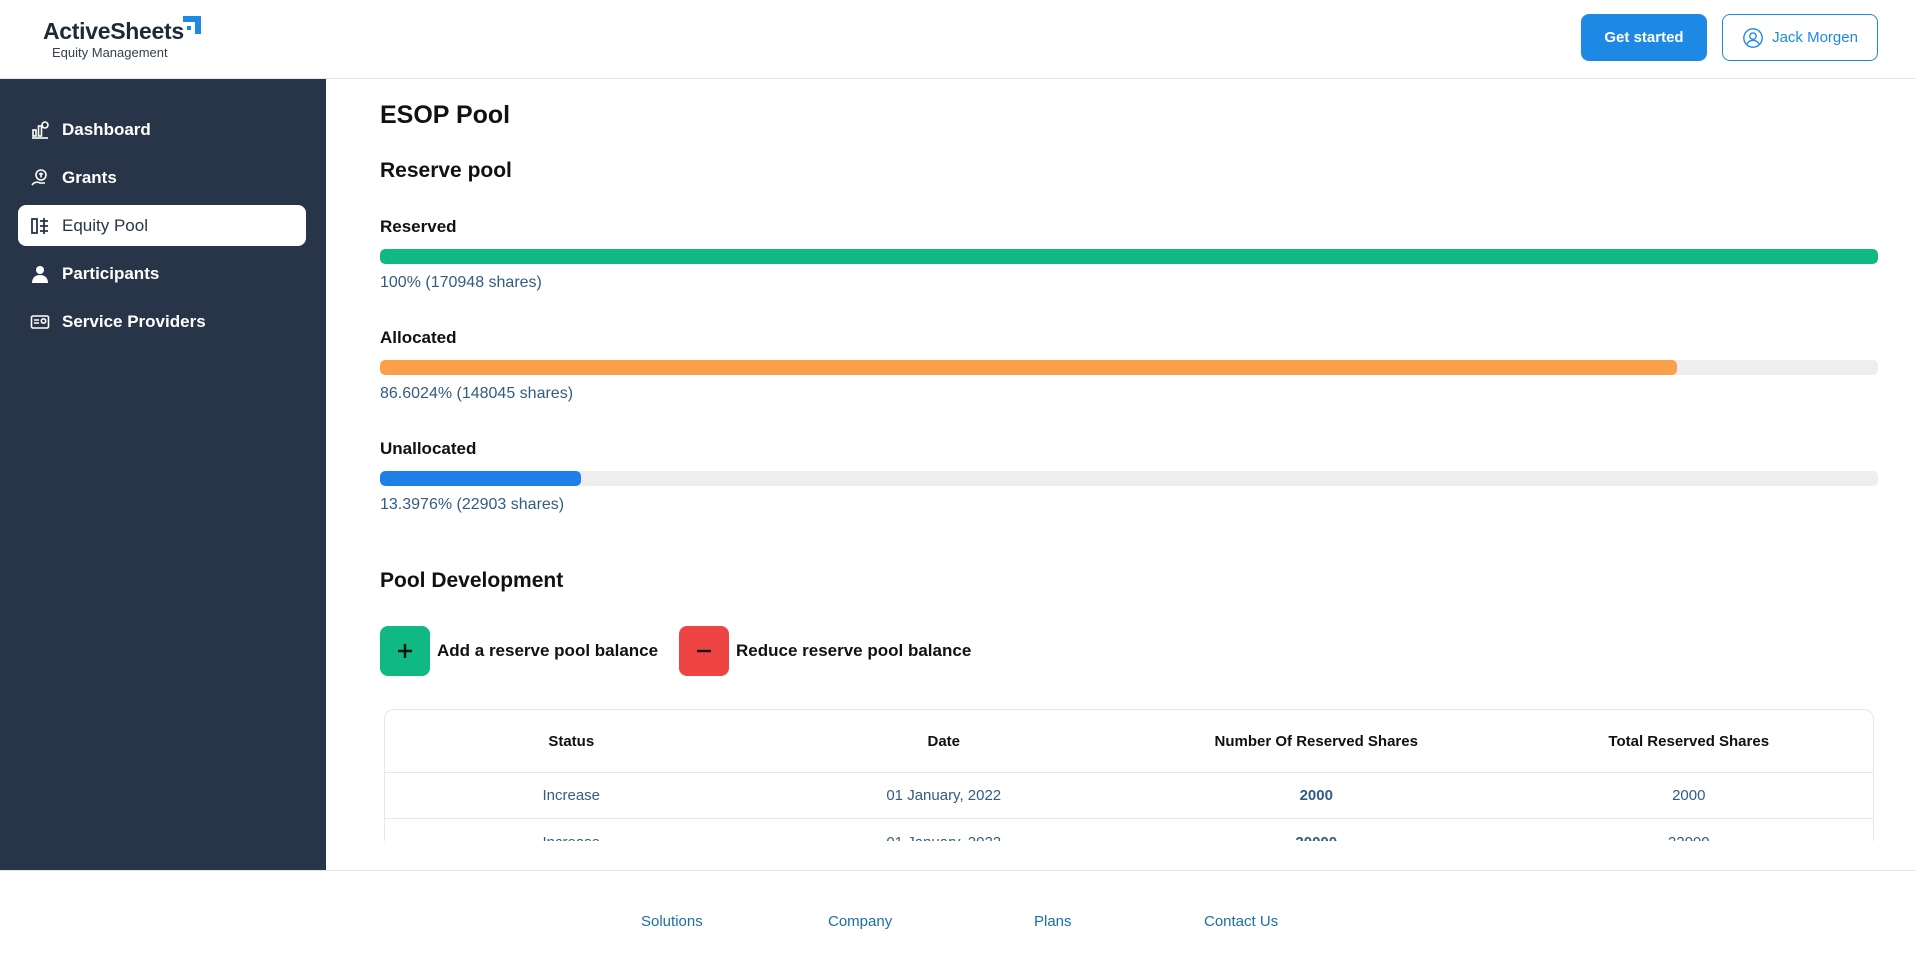 This screenshot has width=1916, height=974. What do you see at coordinates (40, 130) in the screenshot?
I see `dashboard-icon` at bounding box center [40, 130].